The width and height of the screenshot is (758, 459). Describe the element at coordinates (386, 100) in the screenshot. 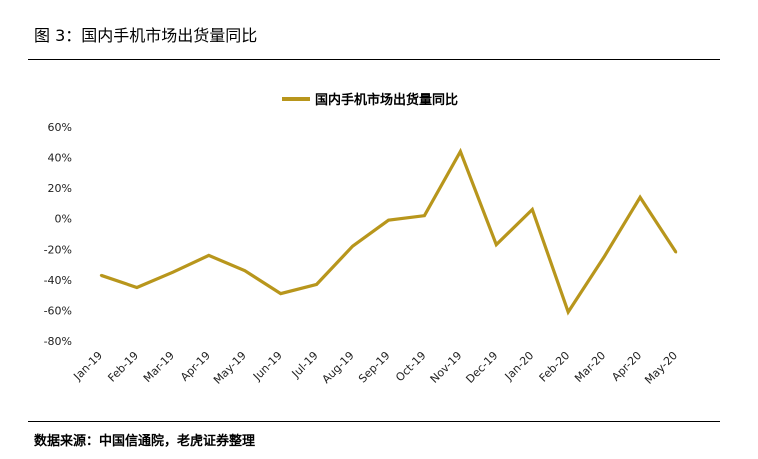

I see `legend-label: 国内手机市场出货量同比` at that location.